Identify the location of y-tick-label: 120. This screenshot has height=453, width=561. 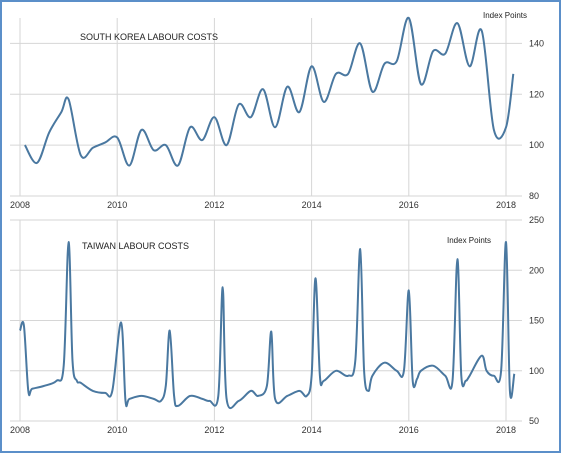
(536, 94).